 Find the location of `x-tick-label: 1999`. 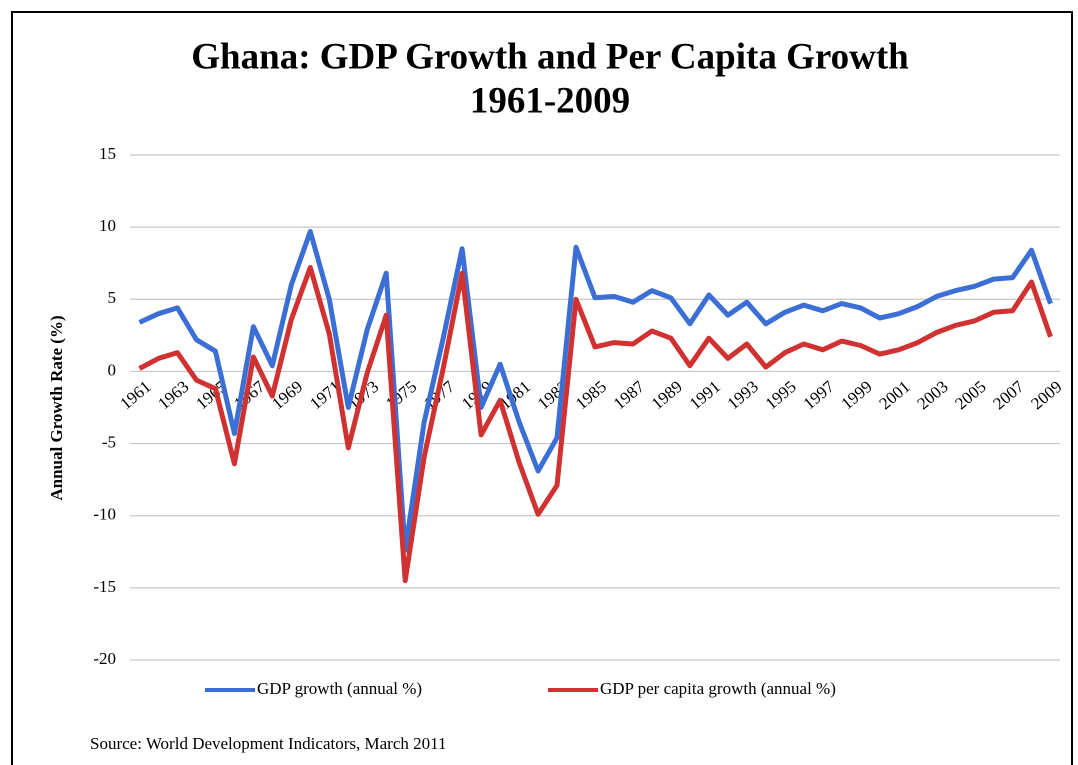

x-tick-label: 1999 is located at coordinates (857, 395).